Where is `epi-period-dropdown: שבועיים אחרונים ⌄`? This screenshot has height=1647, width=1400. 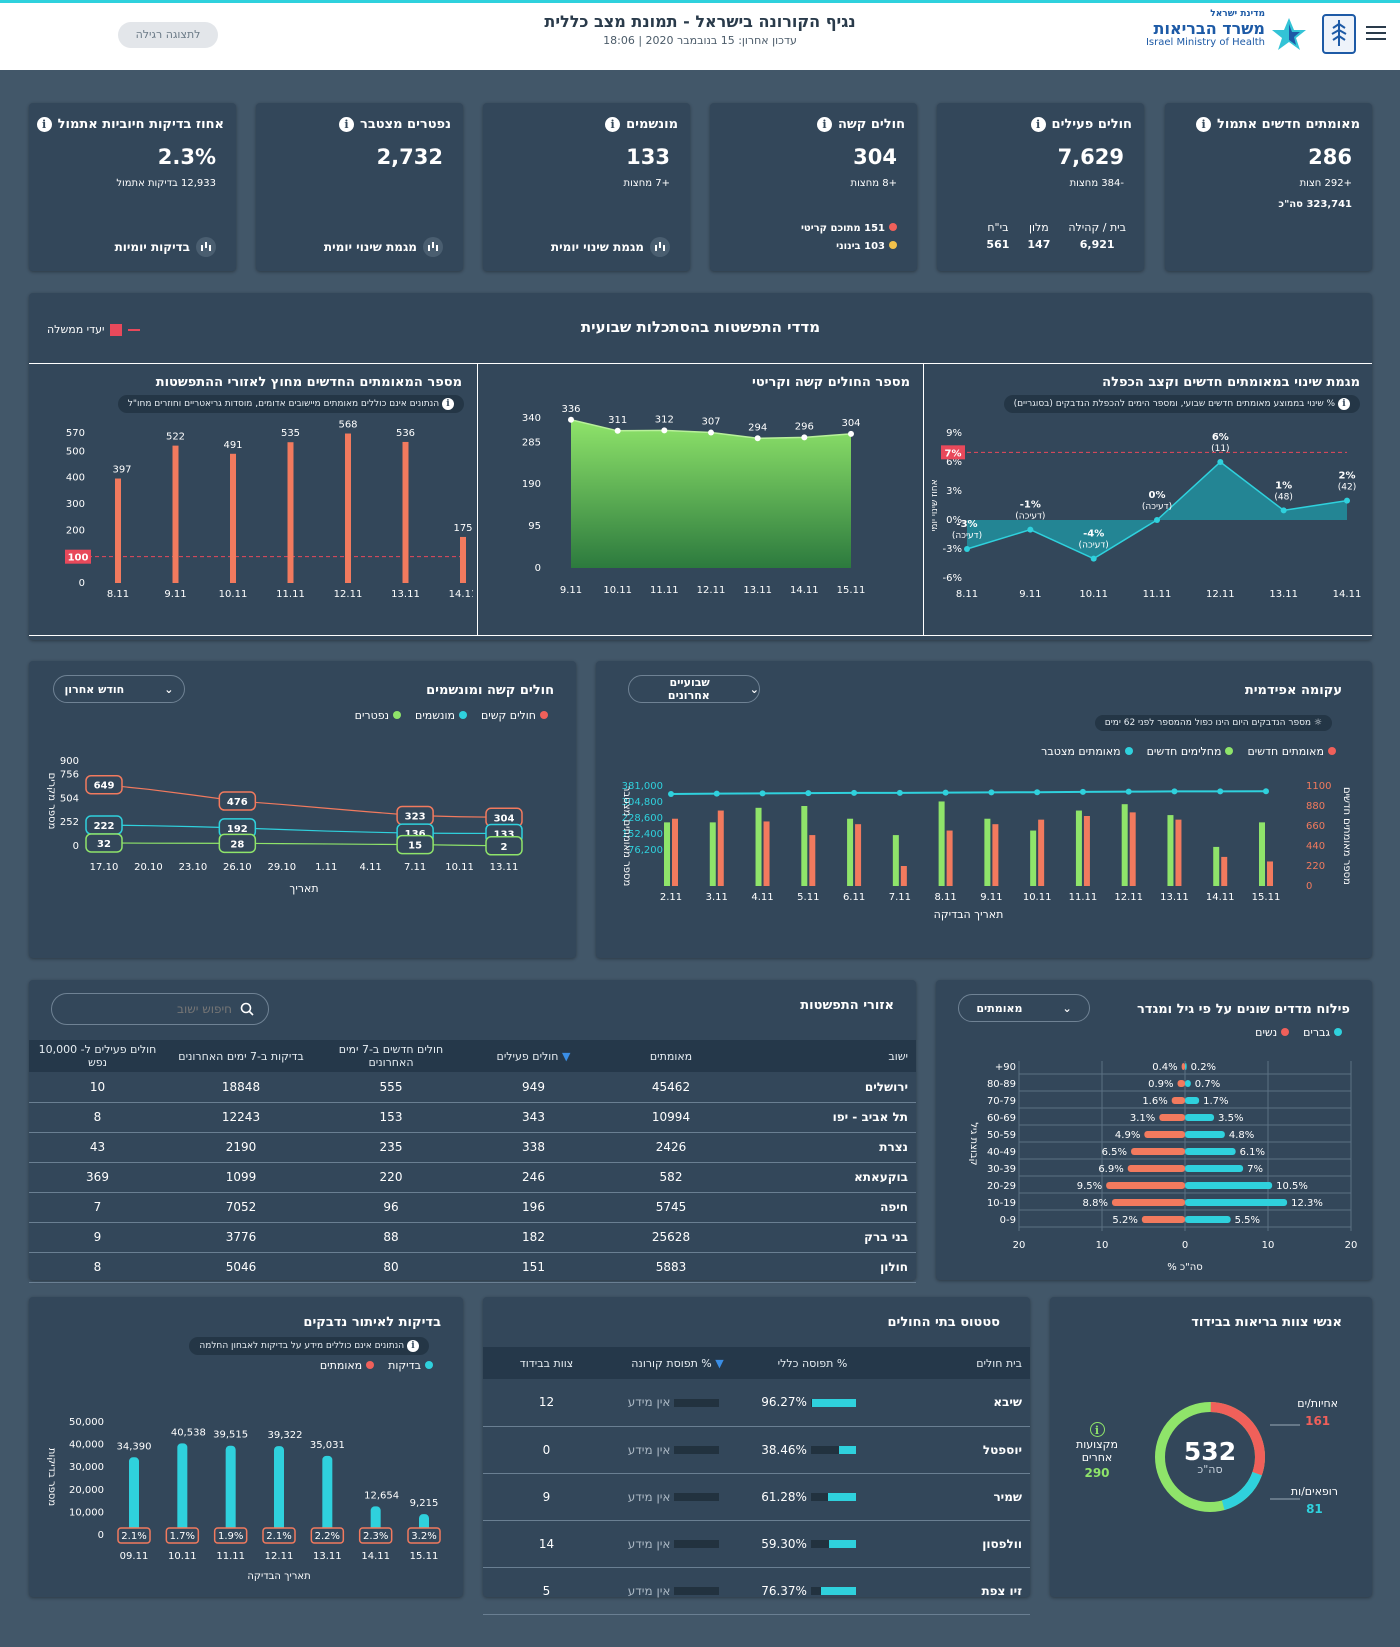 epi-period-dropdown: שבועיים אחרונים ⌄ is located at coordinates (694, 689).